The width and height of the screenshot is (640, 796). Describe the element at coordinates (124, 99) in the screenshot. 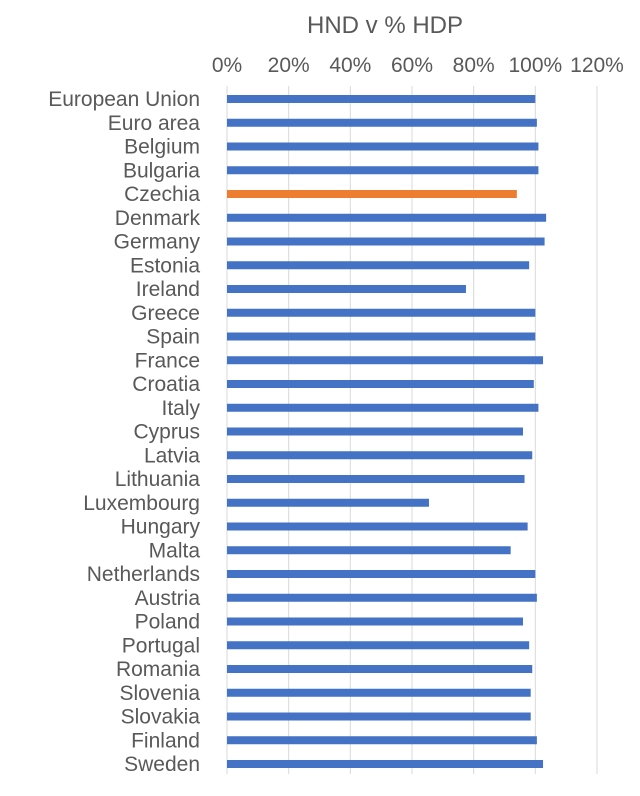

I see `category-label: European Union` at that location.